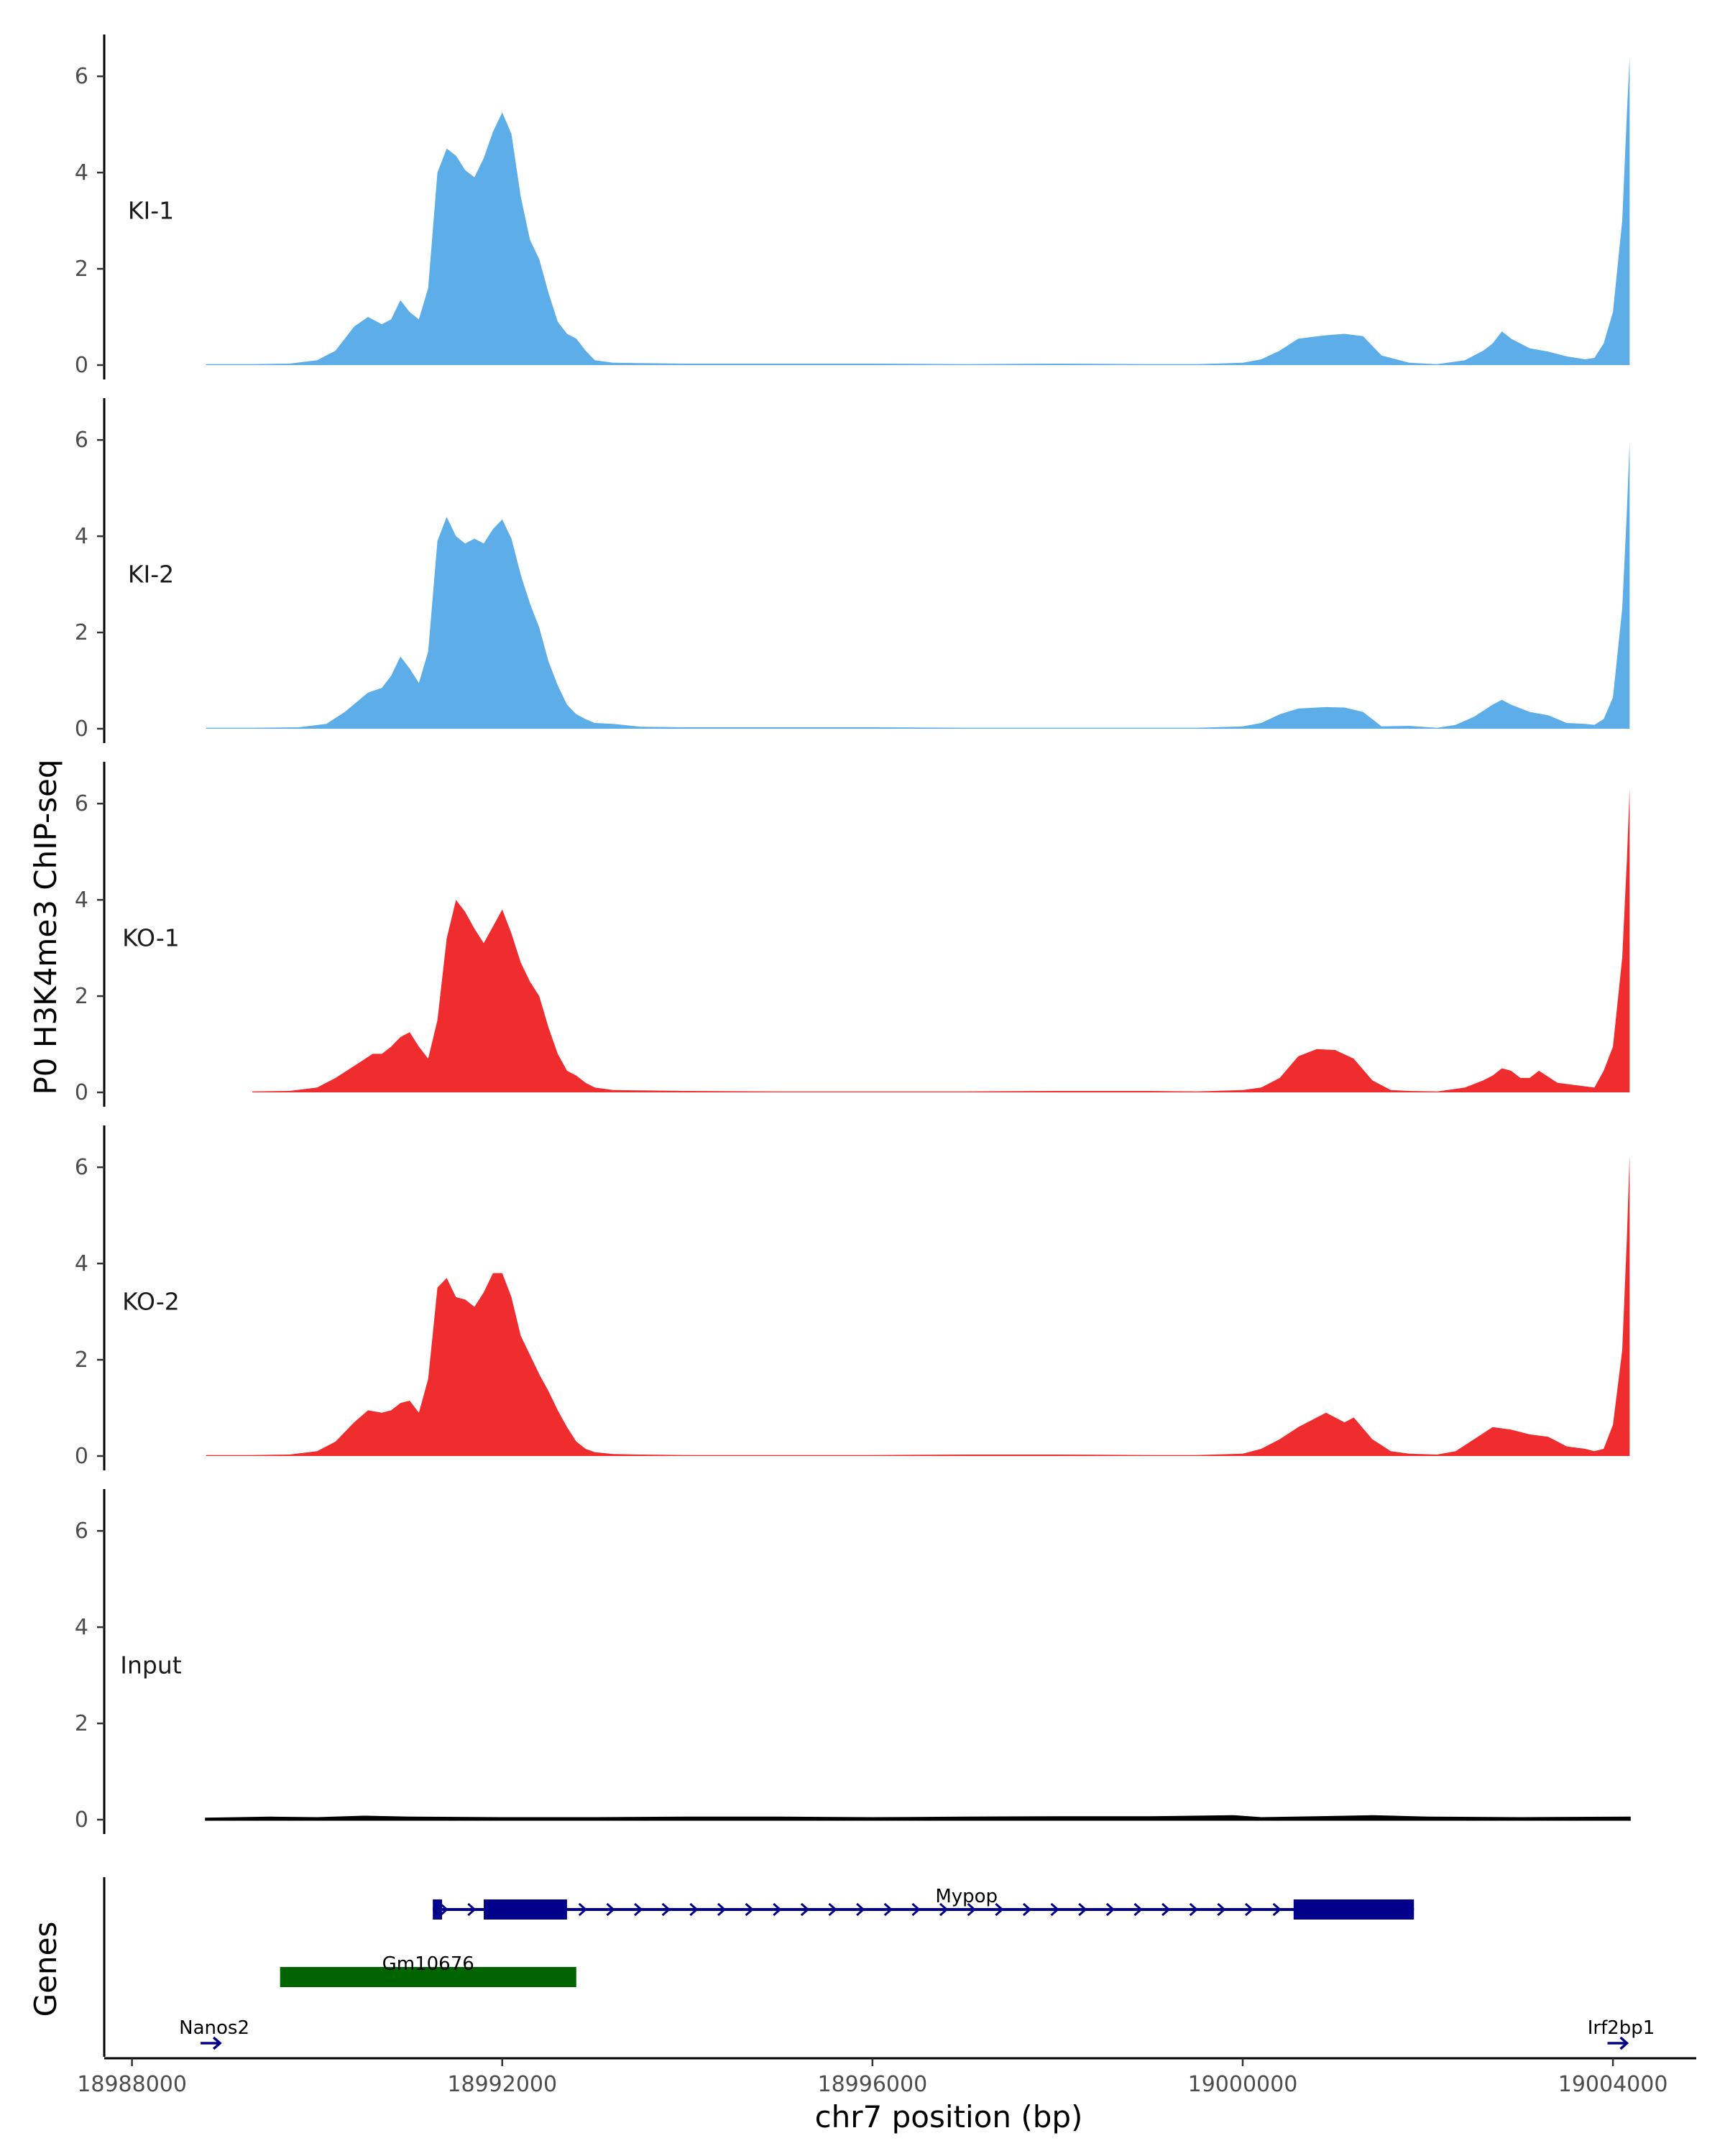 This screenshot has width=1725, height=2156. Describe the element at coordinates (502, 2084) in the screenshot. I see `x-tick-label: 18992000` at that location.